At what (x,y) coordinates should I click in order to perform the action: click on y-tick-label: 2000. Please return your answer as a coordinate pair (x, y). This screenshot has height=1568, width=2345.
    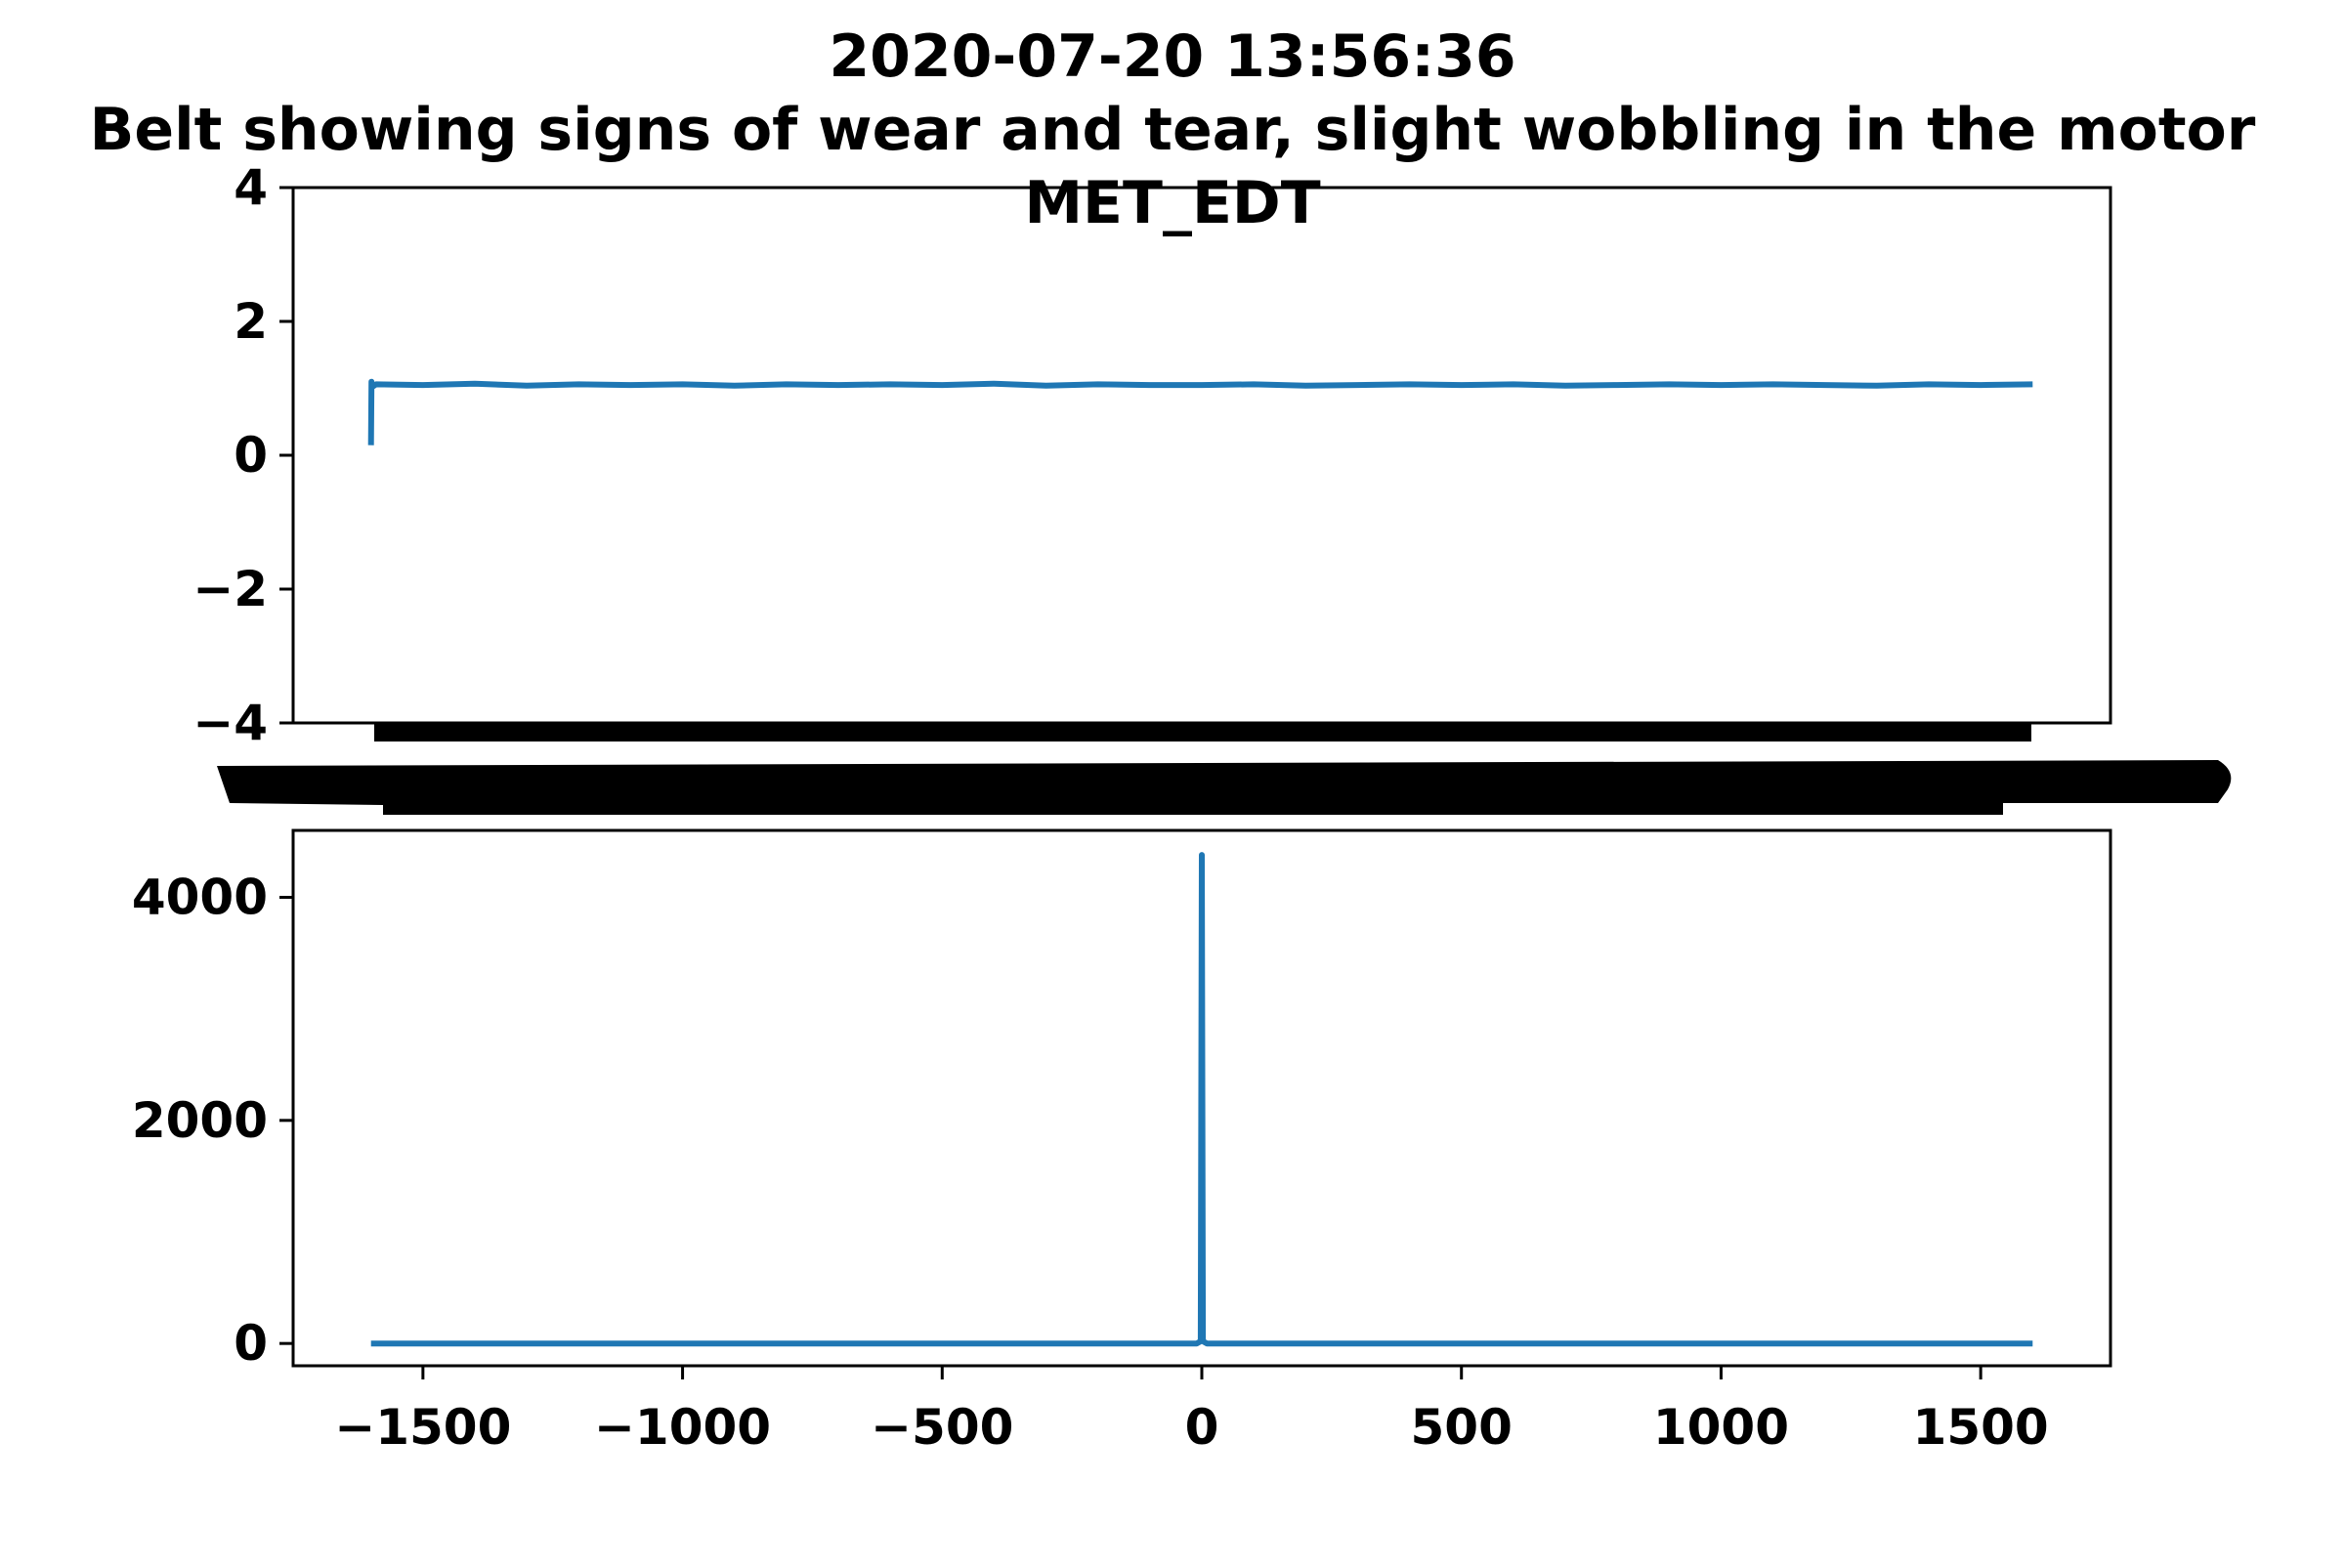
    Looking at the image, I should click on (200, 1120).